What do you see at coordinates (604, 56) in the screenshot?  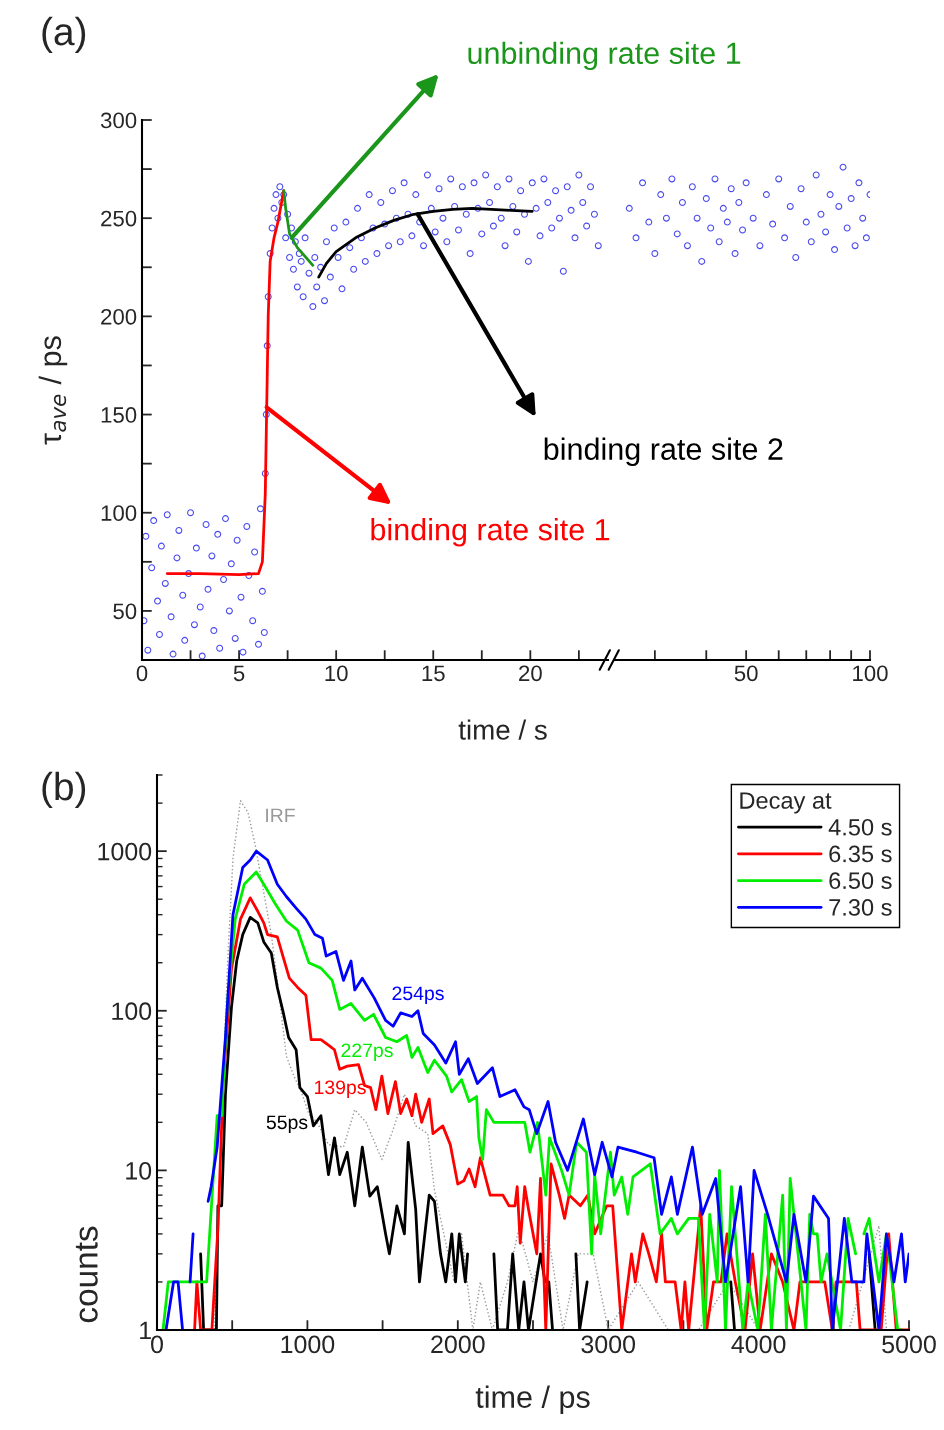 I see `annotation: unbinding rate site 1` at bounding box center [604, 56].